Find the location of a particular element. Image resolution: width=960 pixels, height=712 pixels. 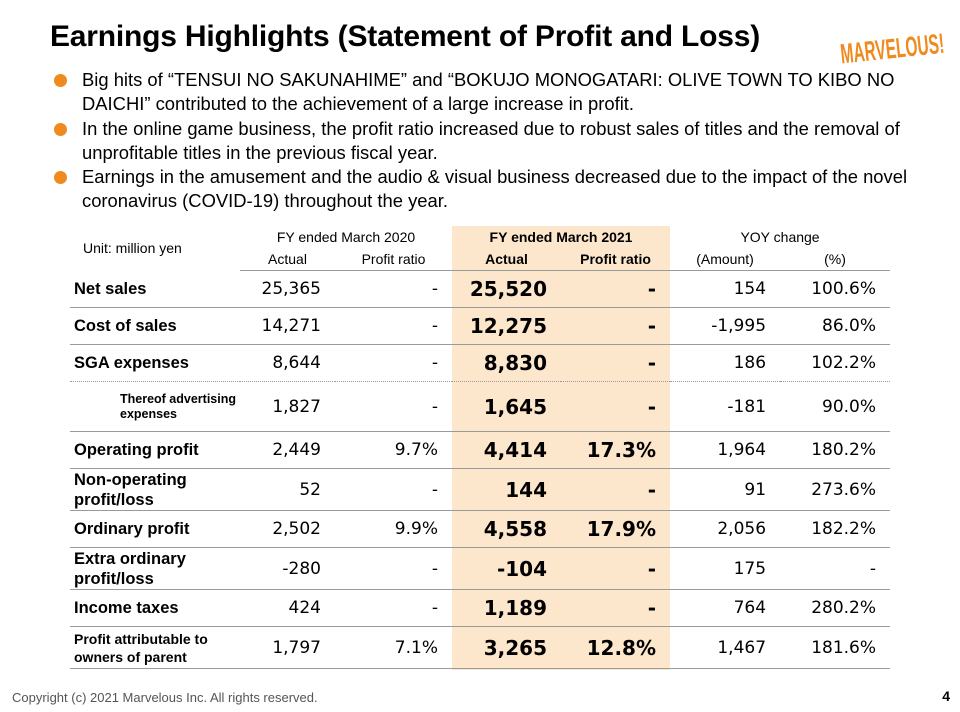

cell-yoy-percent: 280.2% is located at coordinates (835, 608).